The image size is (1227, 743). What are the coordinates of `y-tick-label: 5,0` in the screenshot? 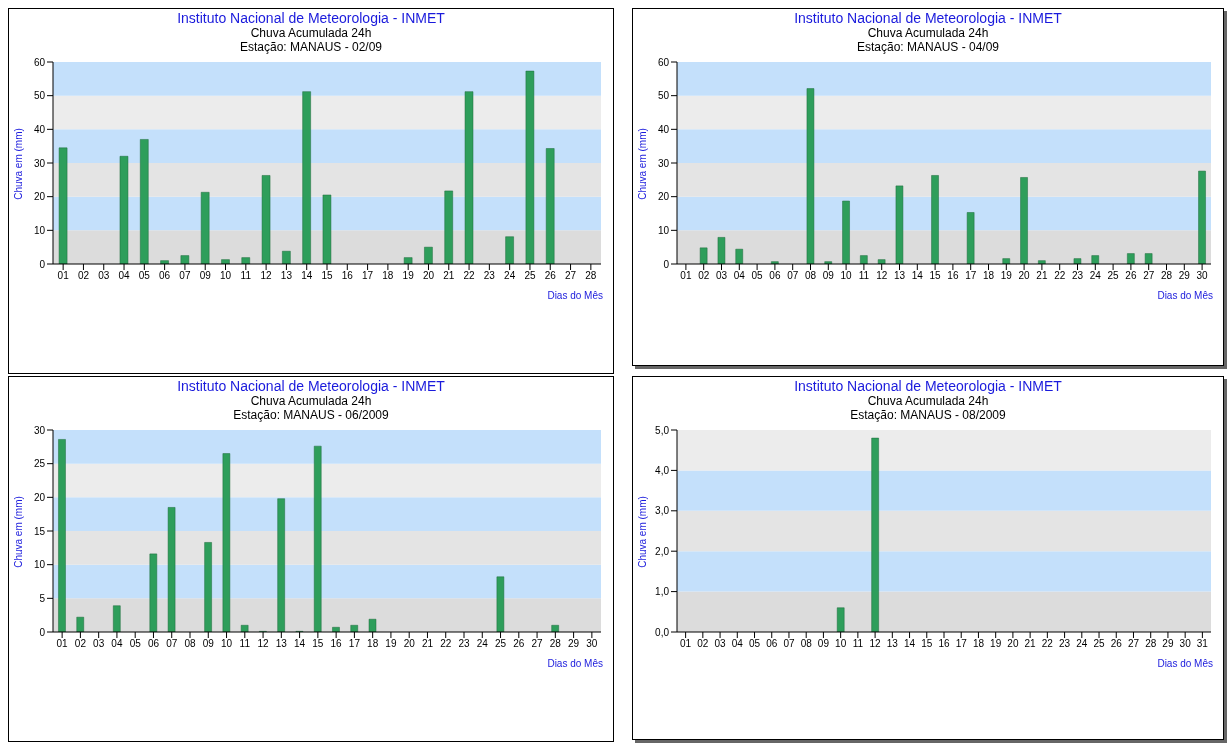 It's located at (662, 430).